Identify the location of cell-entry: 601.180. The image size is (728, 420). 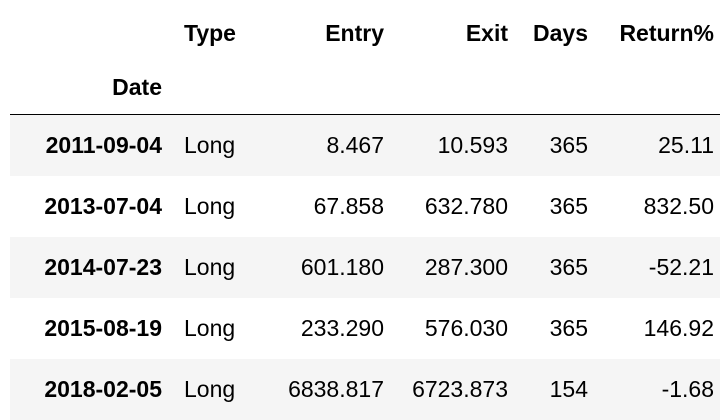
(323, 267).